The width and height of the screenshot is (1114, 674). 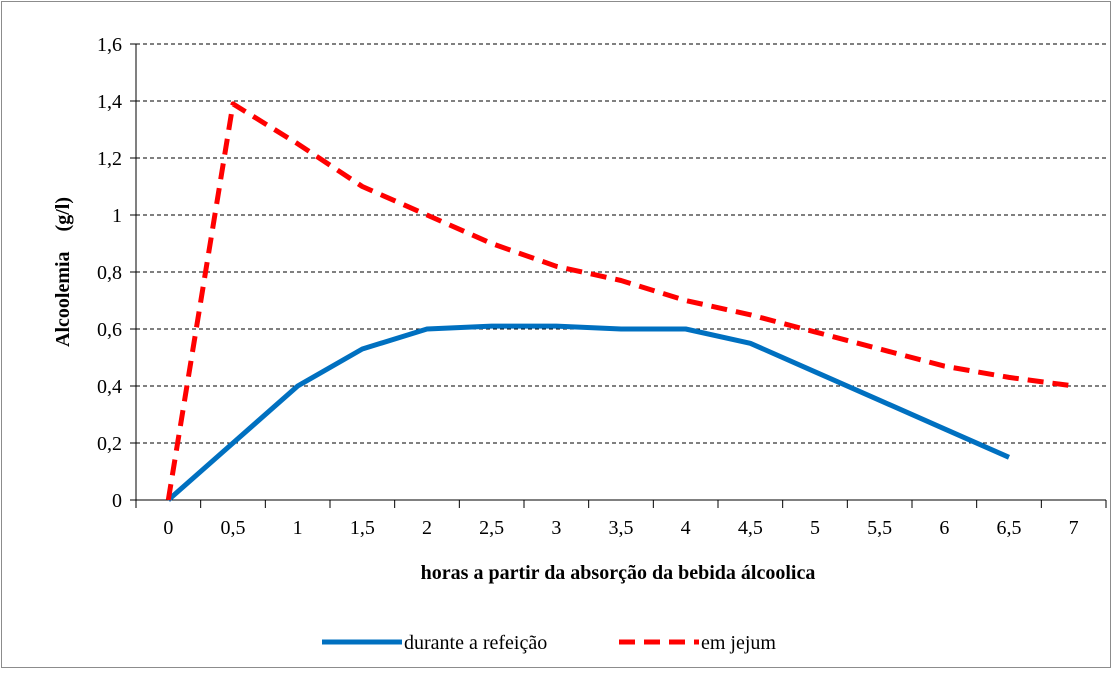 I want to click on x-tick-label: 6,5, so click(x=1009, y=528).